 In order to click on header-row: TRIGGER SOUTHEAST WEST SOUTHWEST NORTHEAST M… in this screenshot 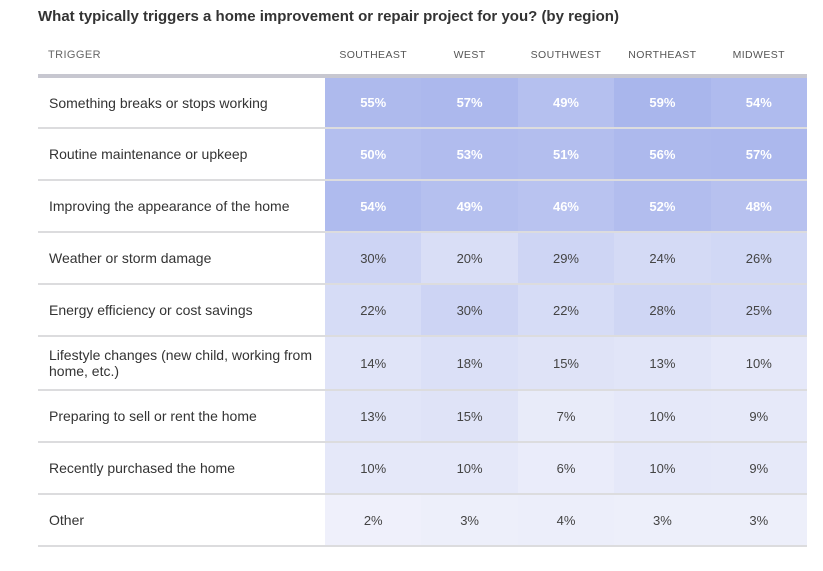, I will do `click(422, 56)`.